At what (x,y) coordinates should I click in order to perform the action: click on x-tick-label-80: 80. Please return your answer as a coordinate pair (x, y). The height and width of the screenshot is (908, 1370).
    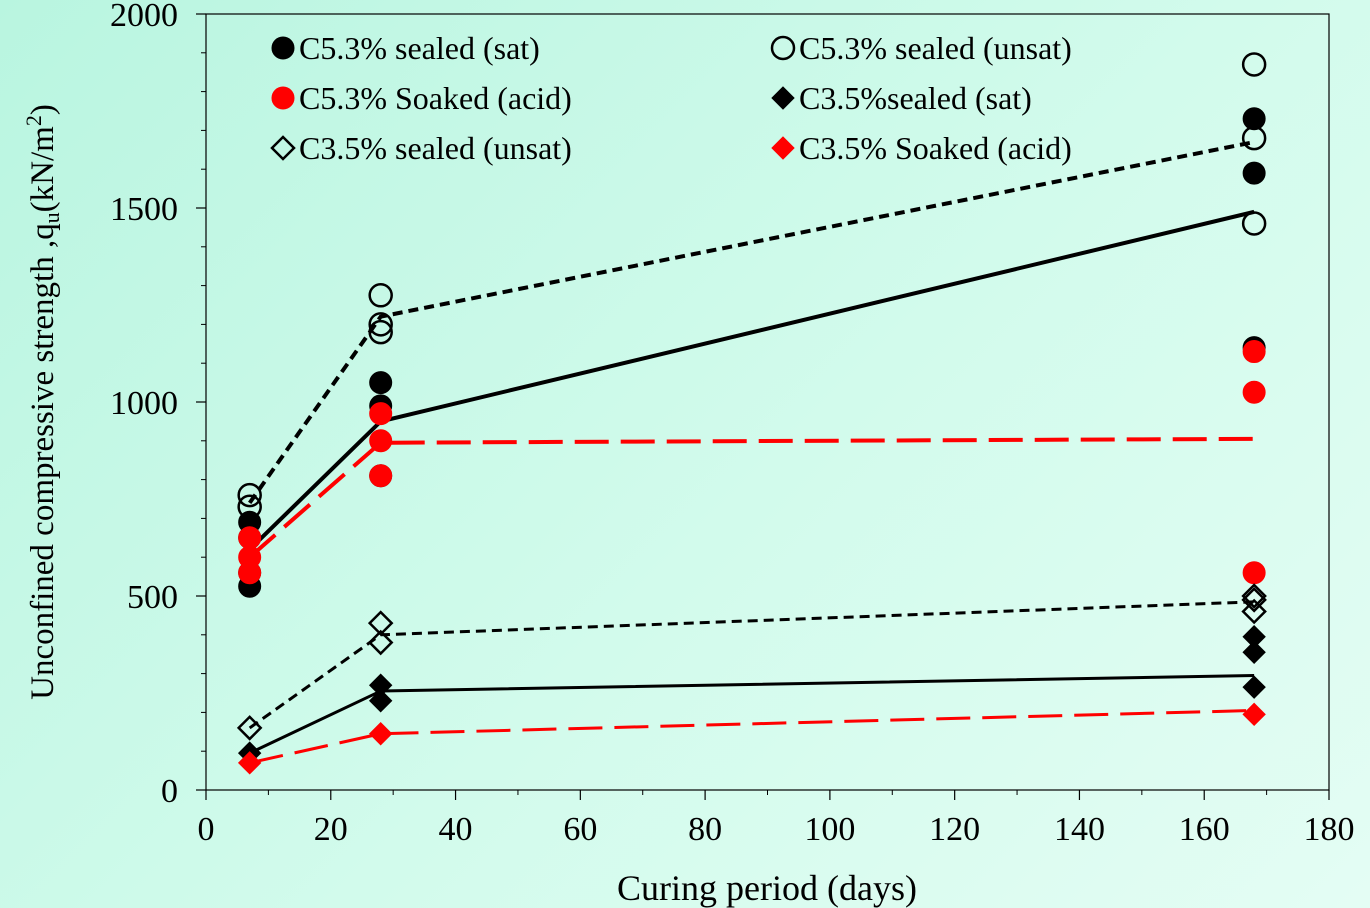
    Looking at the image, I should click on (705, 829).